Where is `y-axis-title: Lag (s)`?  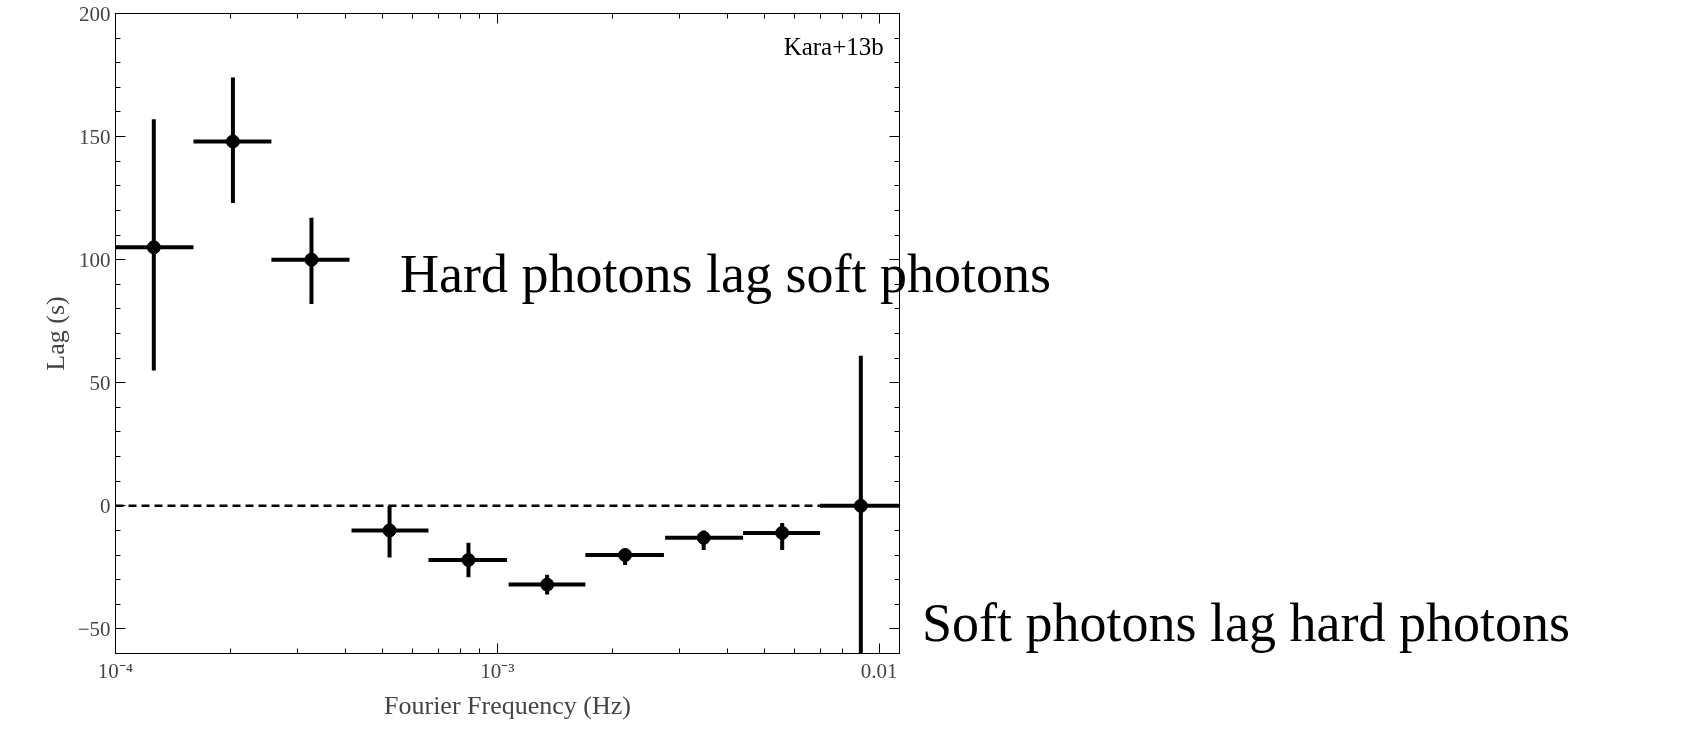
y-axis-title: Lag (s) is located at coordinates (55, 333).